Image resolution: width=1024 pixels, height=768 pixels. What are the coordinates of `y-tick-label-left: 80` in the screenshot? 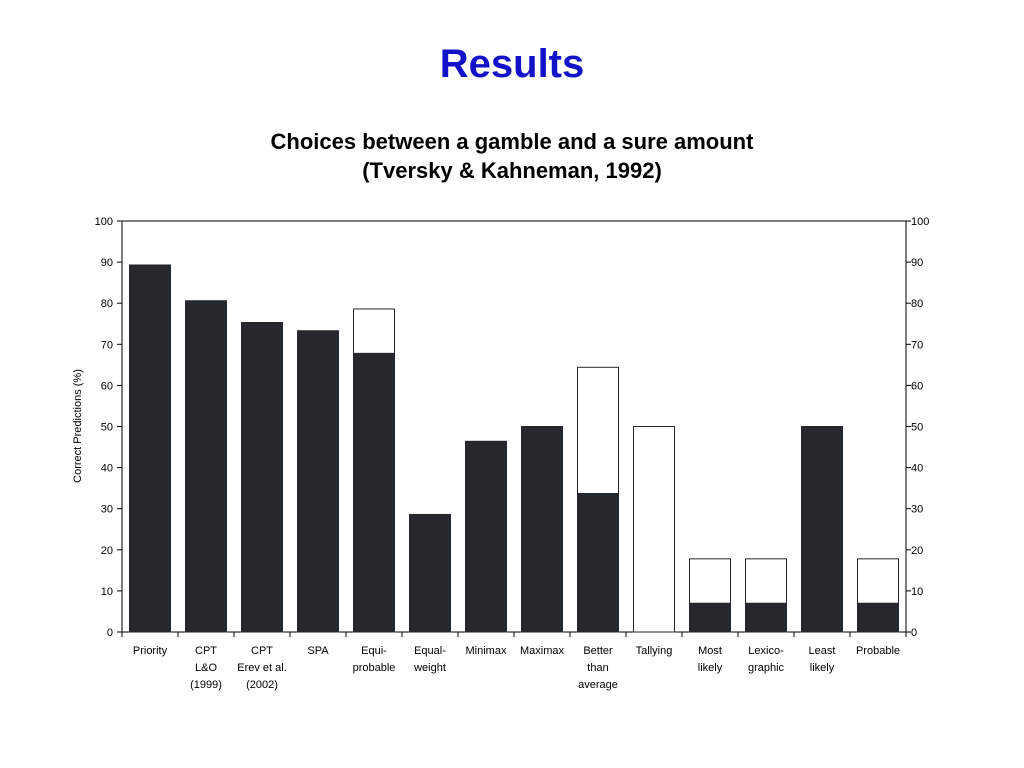 It's located at (107, 304).